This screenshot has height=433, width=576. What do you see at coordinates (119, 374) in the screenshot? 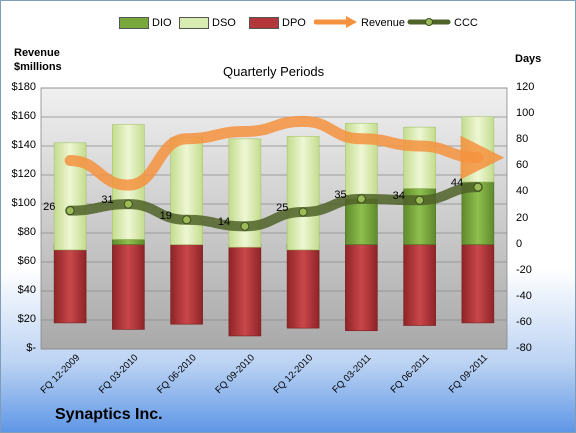
I see `category-label: FQ 03-2010` at bounding box center [119, 374].